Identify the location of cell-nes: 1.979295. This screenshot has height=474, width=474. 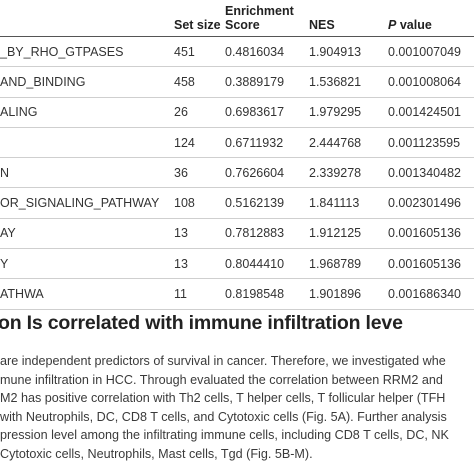
(348, 112).